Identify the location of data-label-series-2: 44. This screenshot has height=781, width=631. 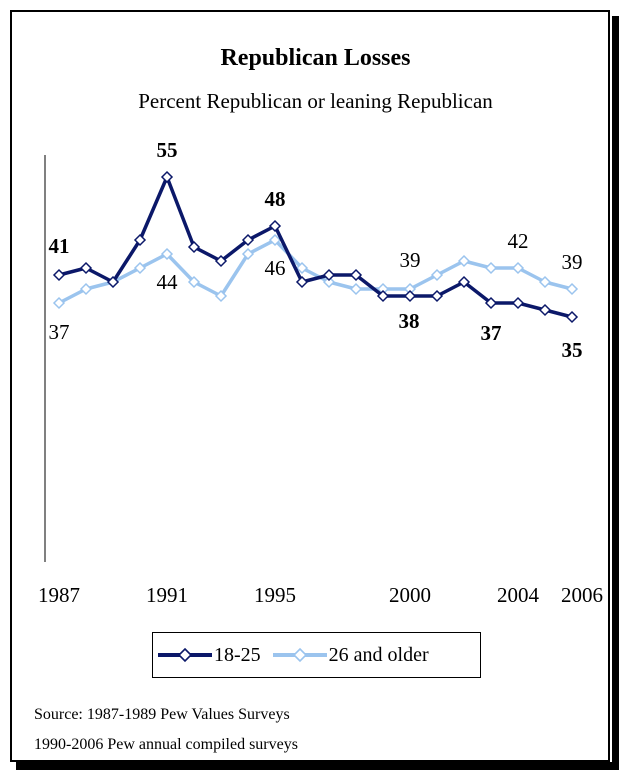
(168, 282).